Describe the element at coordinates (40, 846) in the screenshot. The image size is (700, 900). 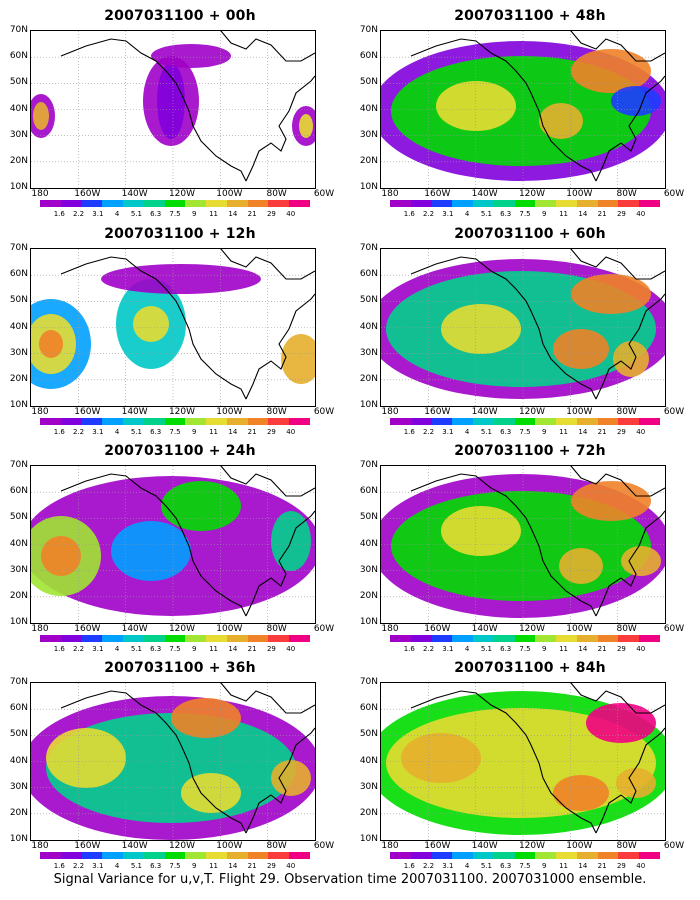
I see `longitude-label: 180` at that location.